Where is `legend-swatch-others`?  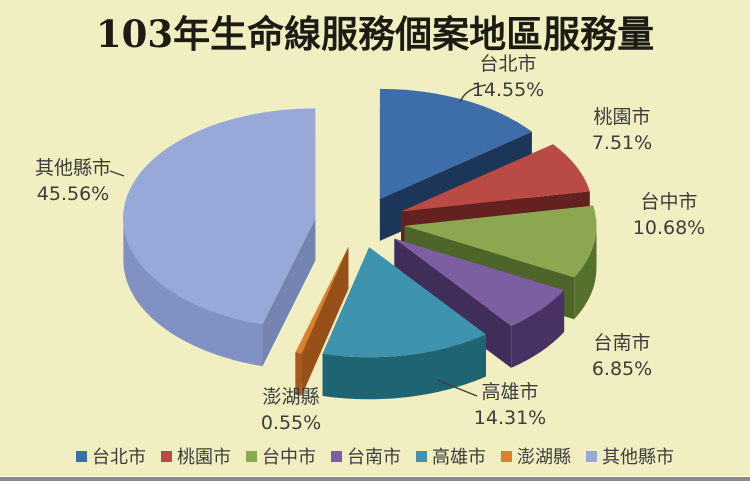
legend-swatch-others is located at coordinates (591, 456).